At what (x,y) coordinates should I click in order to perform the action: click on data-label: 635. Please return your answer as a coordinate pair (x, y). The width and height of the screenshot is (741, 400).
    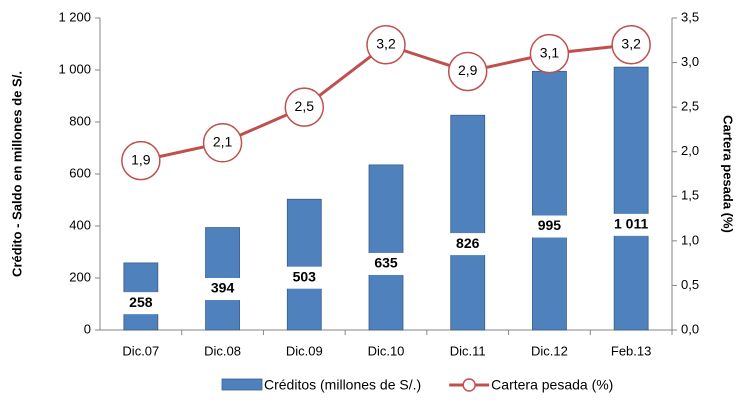
    Looking at the image, I should click on (386, 263).